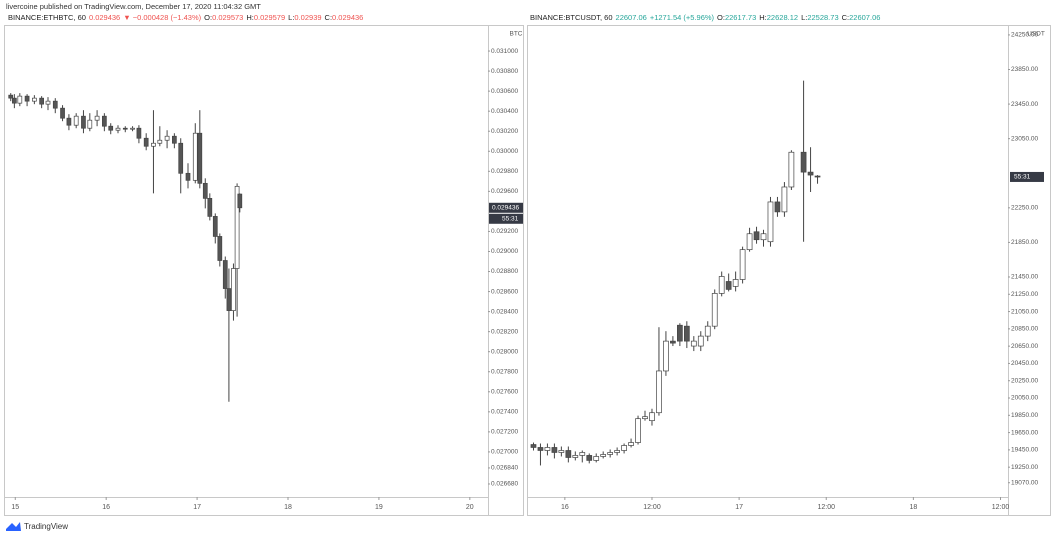  Describe the element at coordinates (631, 17) in the screenshot. I see `legend-last: 22607.06` at that location.